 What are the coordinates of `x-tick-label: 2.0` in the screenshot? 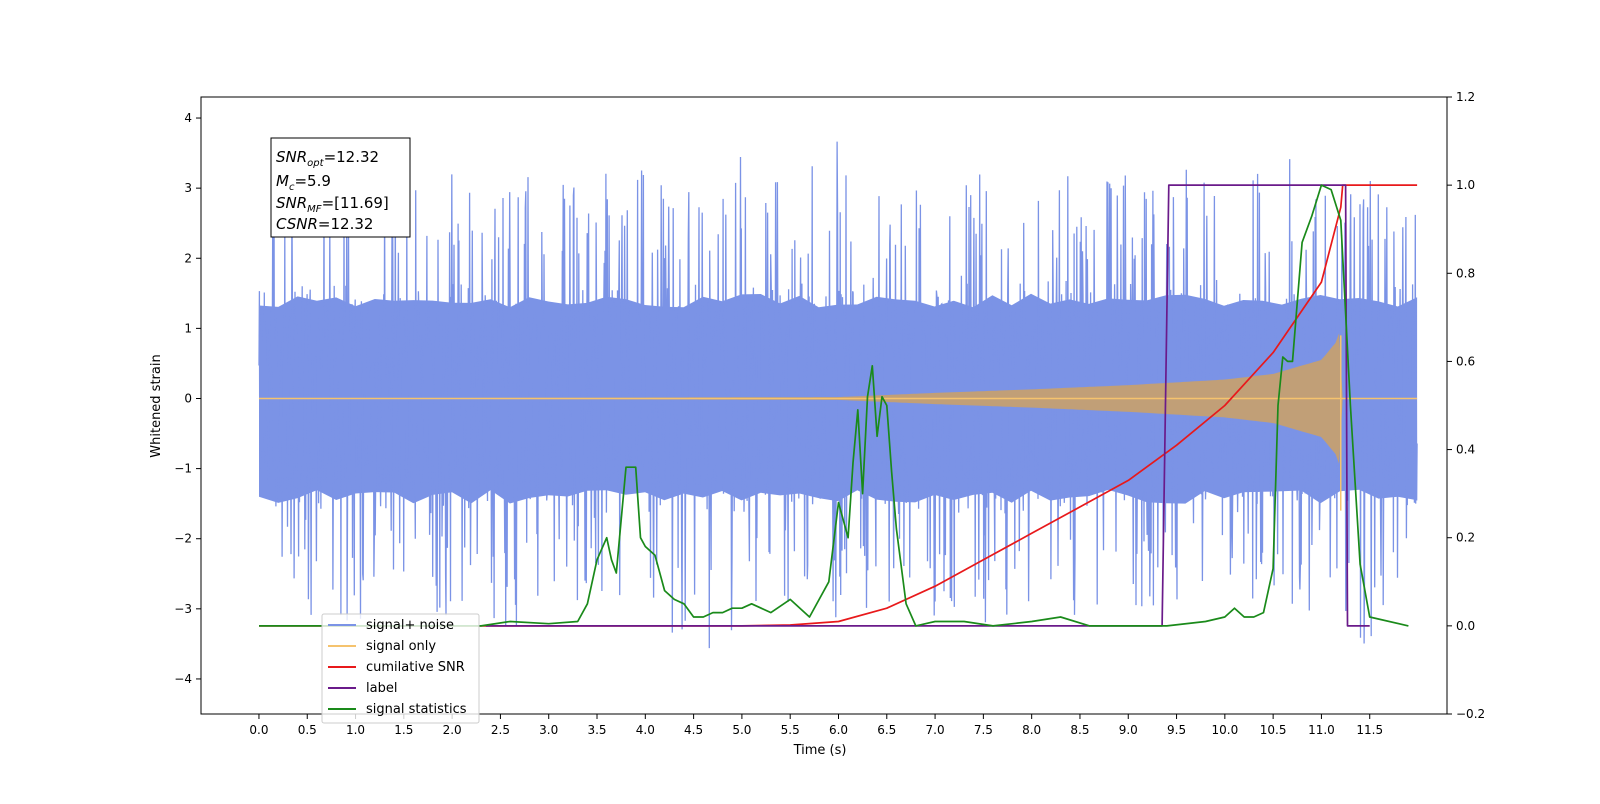 It's located at (452, 730).